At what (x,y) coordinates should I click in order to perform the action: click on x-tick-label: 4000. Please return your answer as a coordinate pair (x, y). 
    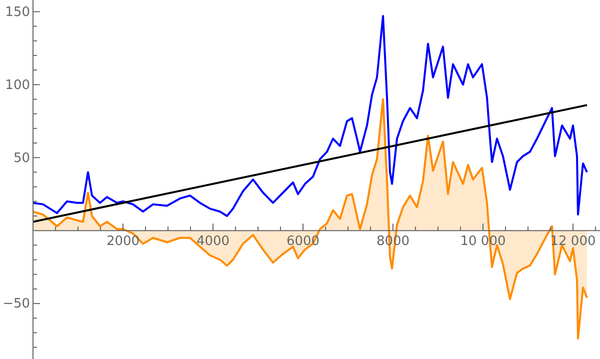
    Looking at the image, I should click on (213, 241).